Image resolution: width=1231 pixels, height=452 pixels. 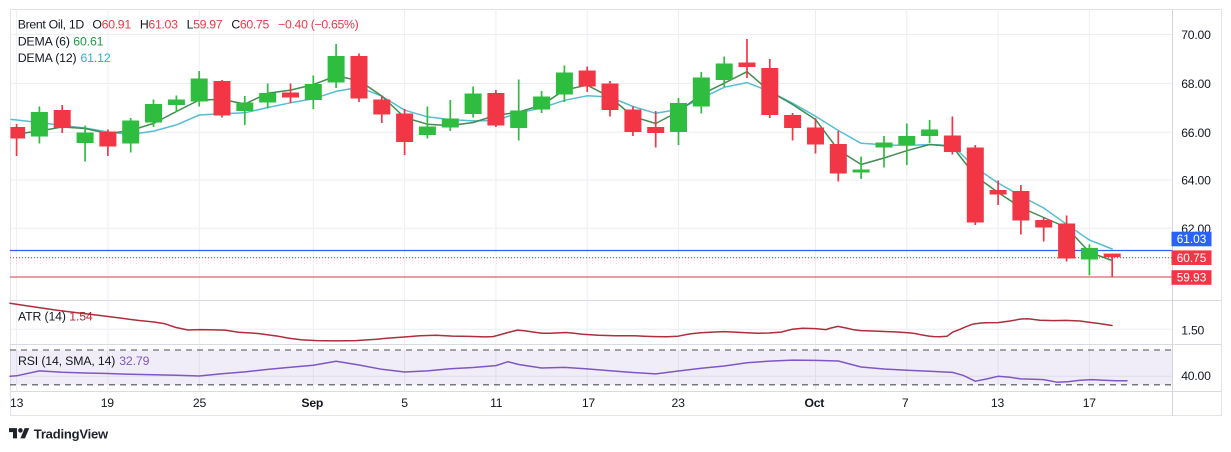 What do you see at coordinates (84, 361) in the screenshot?
I see `svg-text:RSI (14, SMA, 14)32.79: RSI (14, SMA, 14) 32.79` at bounding box center [84, 361].